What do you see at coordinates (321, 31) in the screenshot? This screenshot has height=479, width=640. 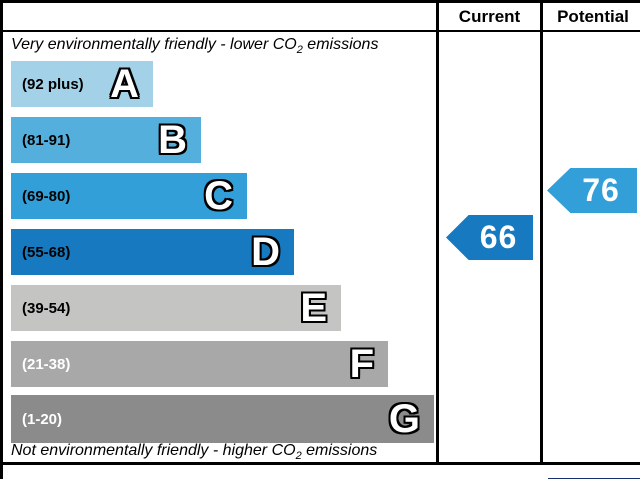 I see `header-underline` at bounding box center [321, 31].